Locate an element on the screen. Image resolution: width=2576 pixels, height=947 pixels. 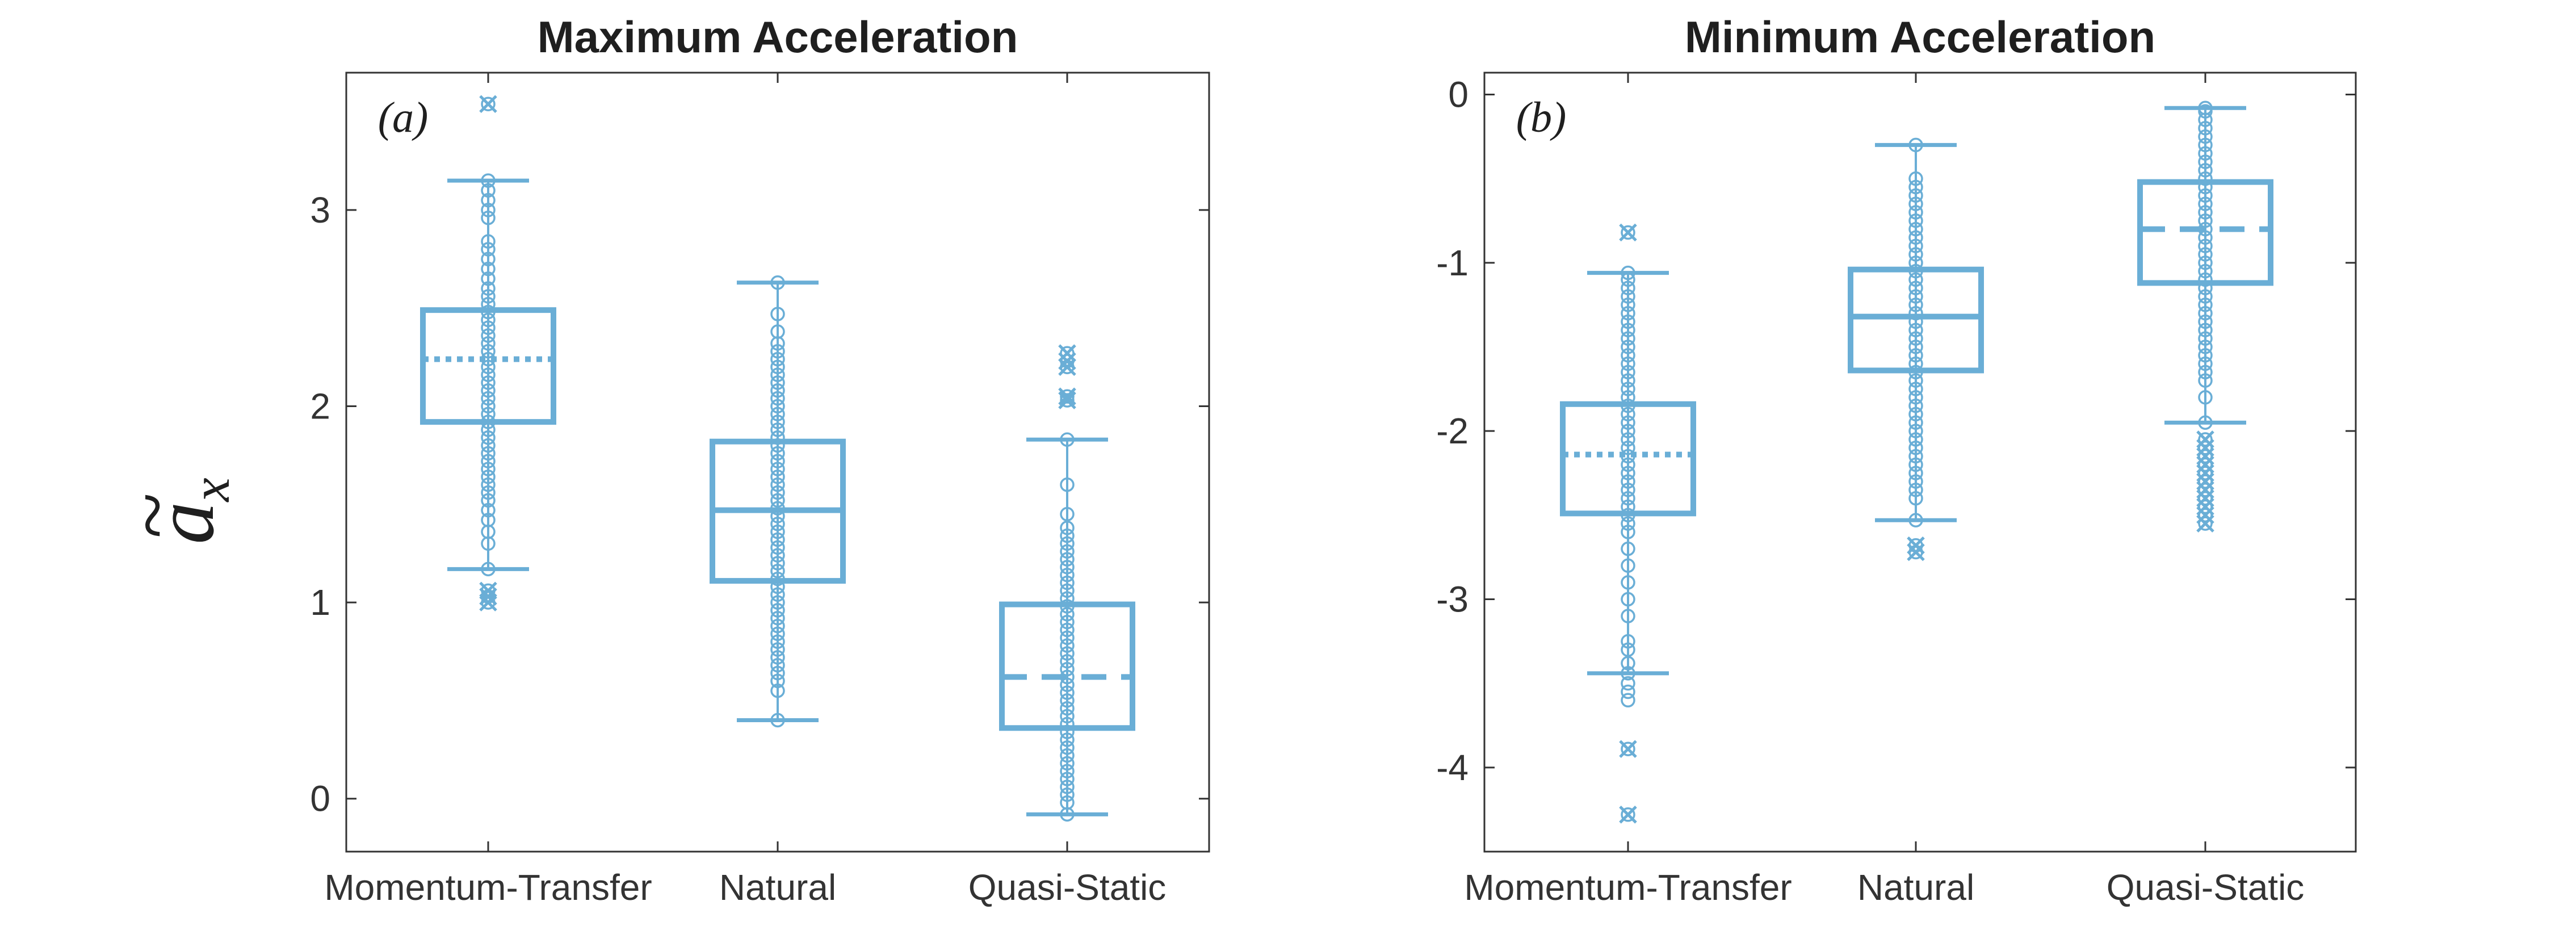
panel-label: (a) is located at coordinates (404, 118).